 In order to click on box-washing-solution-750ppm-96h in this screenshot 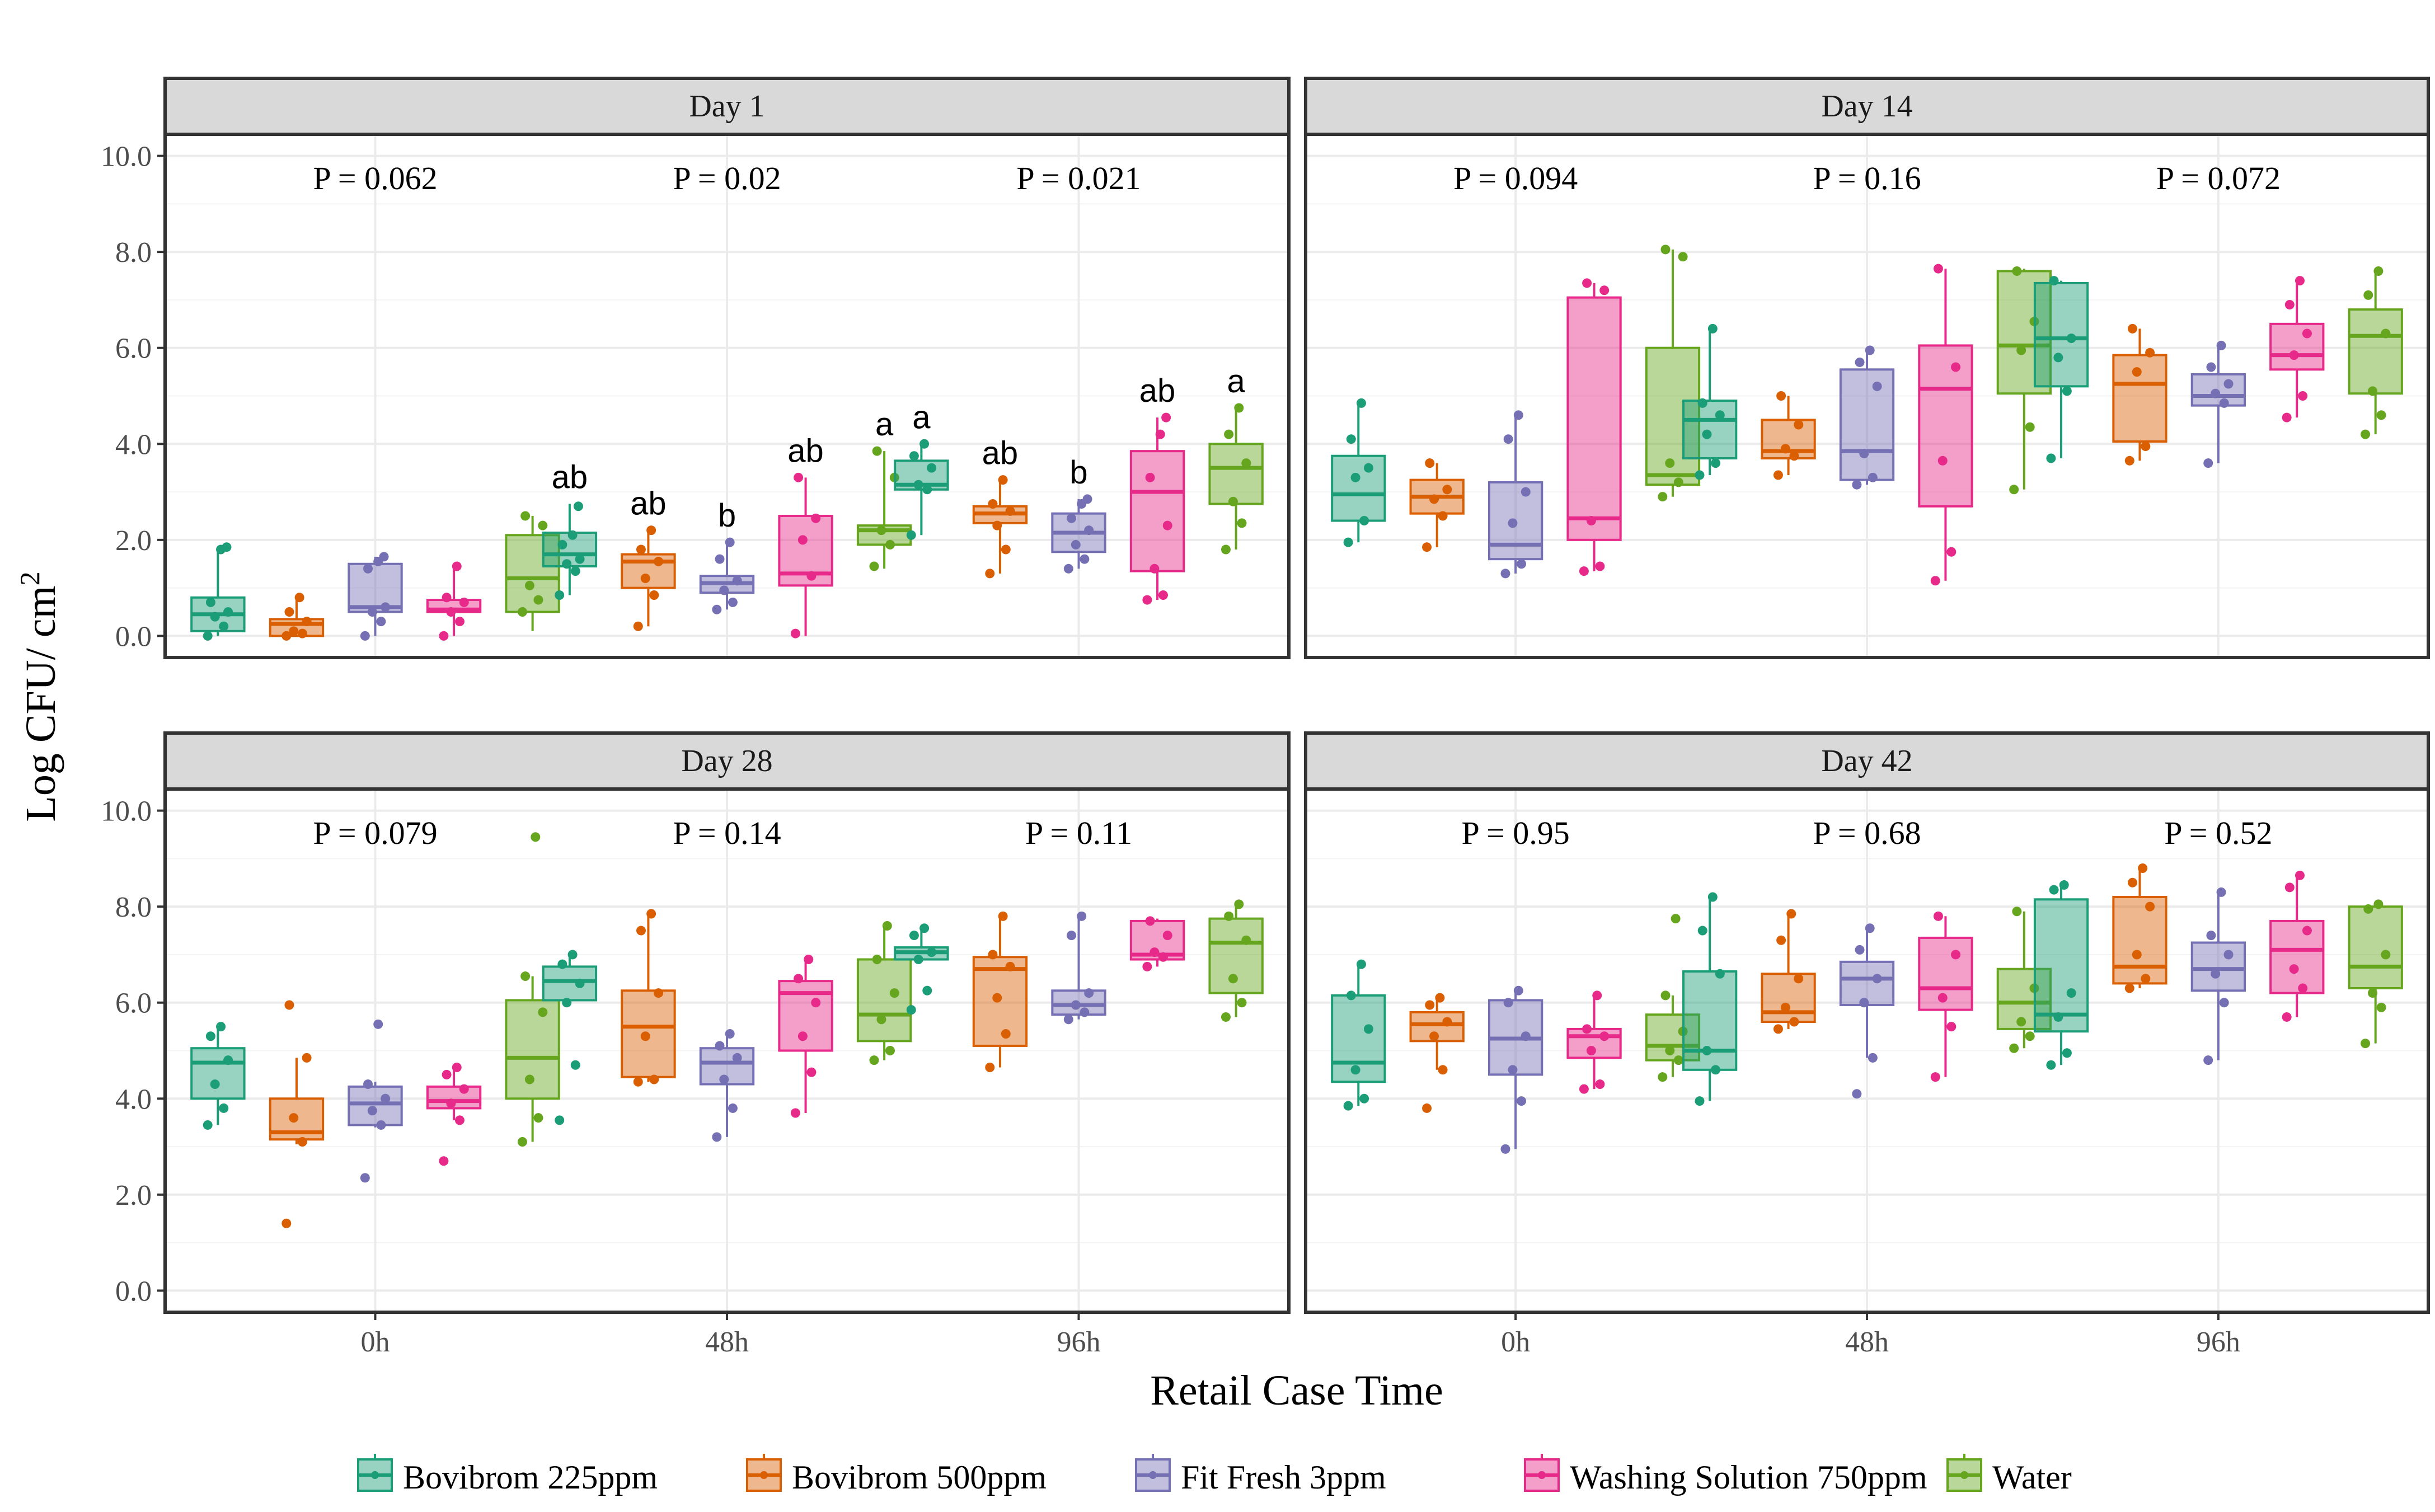, I will do `click(2297, 349)`.